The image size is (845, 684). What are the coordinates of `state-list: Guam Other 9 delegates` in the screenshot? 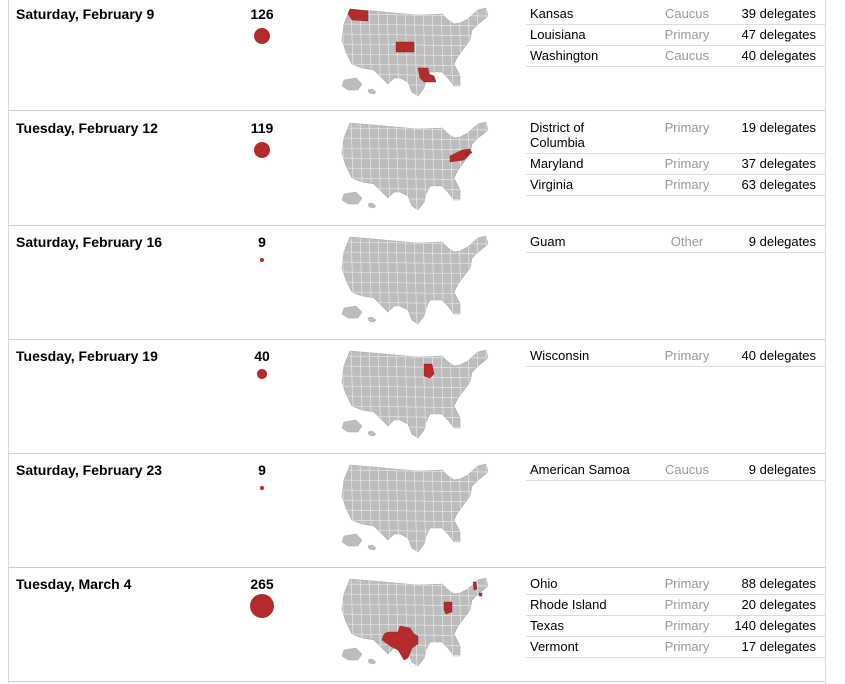 It's located at (676, 242).